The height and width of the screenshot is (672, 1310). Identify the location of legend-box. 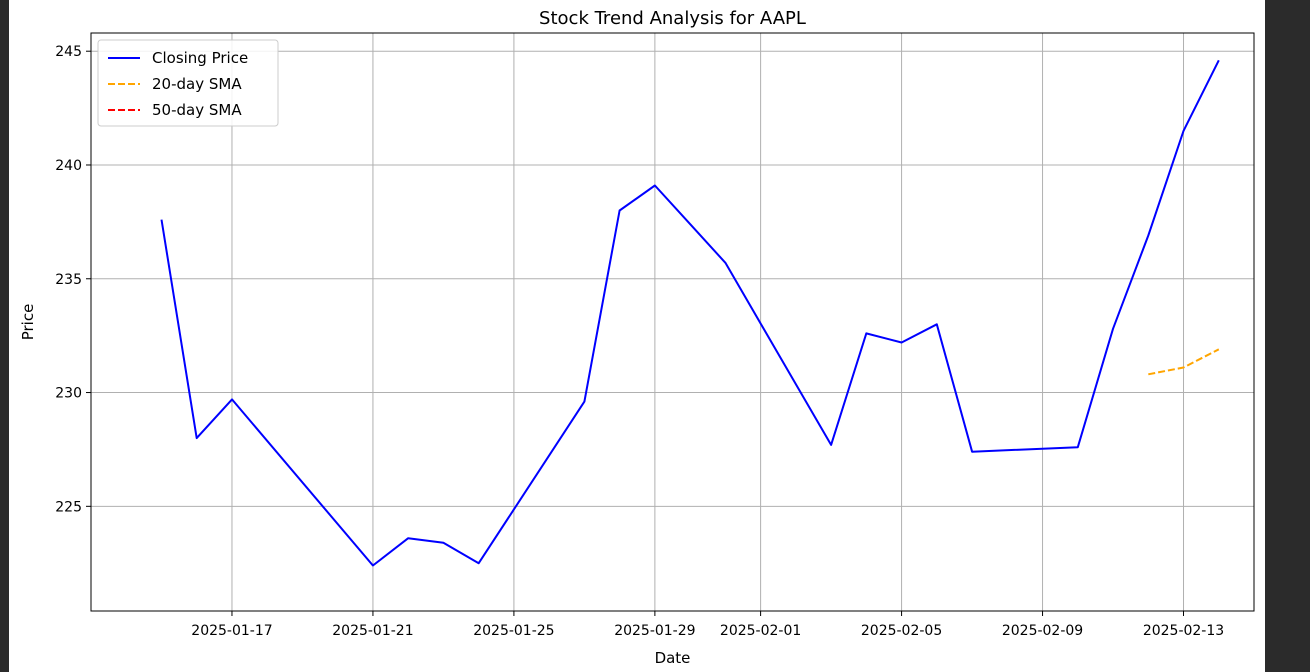
(188, 83).